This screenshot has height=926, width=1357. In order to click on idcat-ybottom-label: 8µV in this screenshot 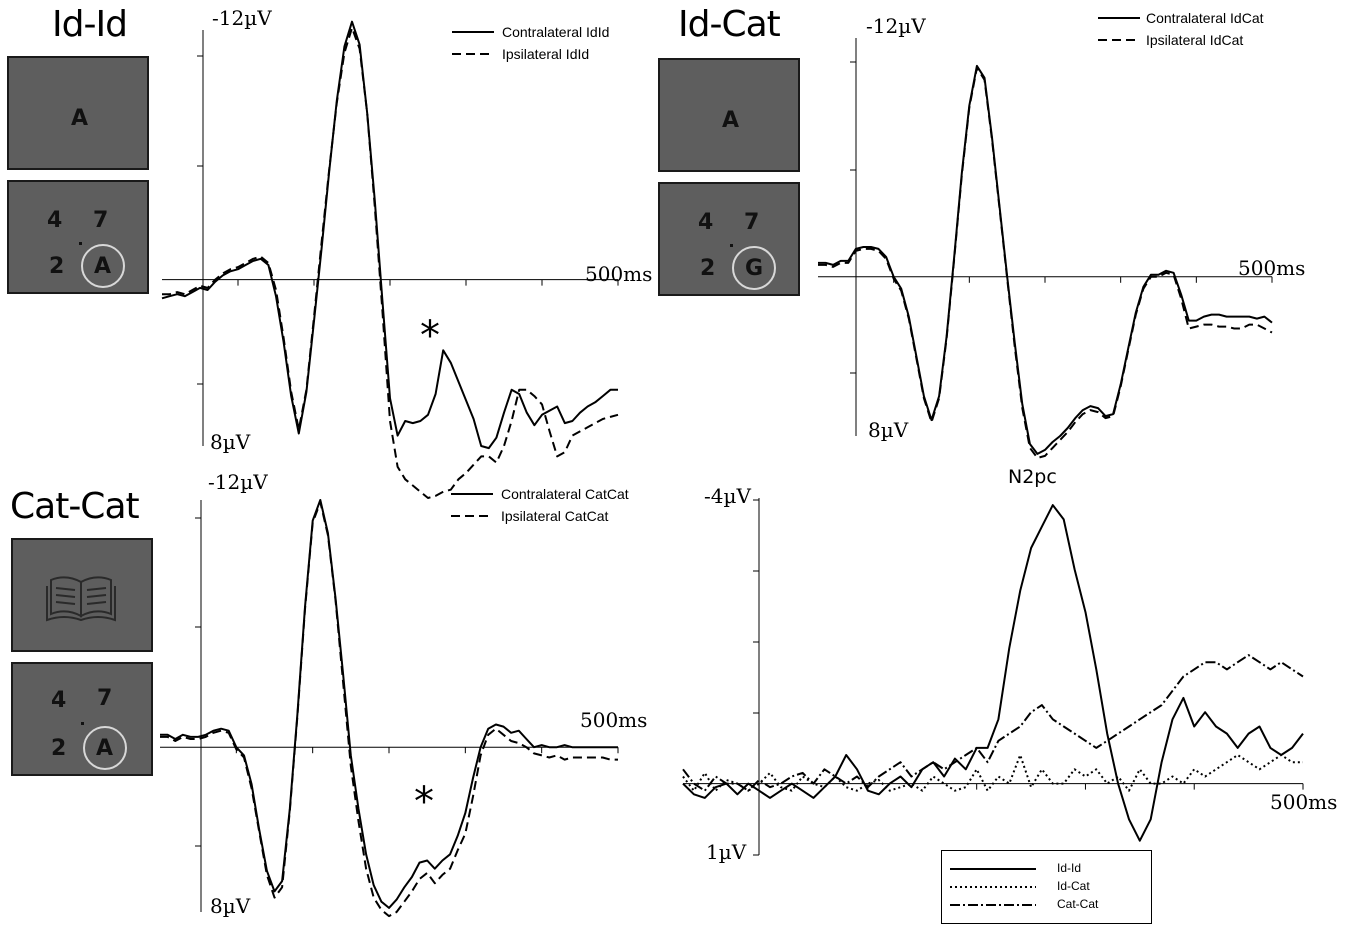, I will do `click(888, 430)`.